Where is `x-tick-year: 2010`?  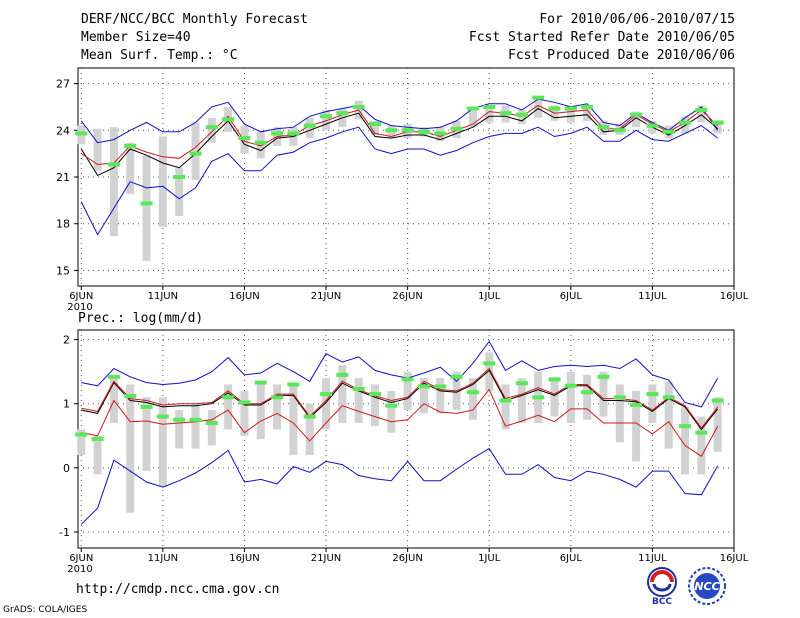
x-tick-year: 2010 is located at coordinates (79, 569).